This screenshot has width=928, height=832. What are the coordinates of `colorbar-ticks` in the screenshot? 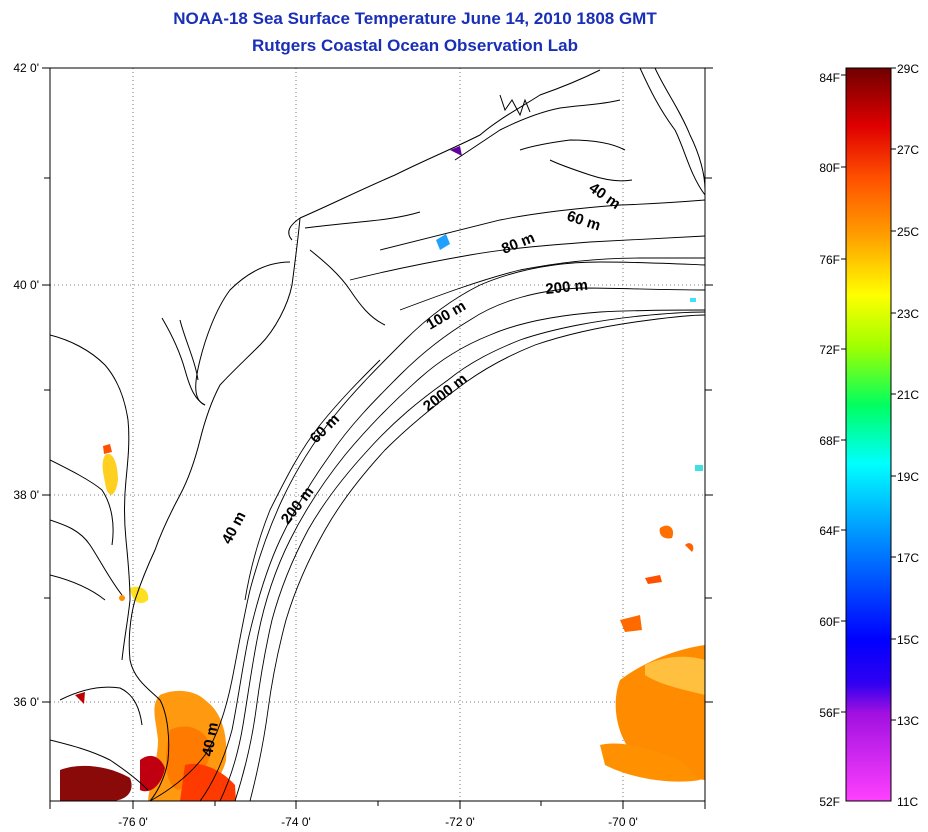 It's located at (868, 394).